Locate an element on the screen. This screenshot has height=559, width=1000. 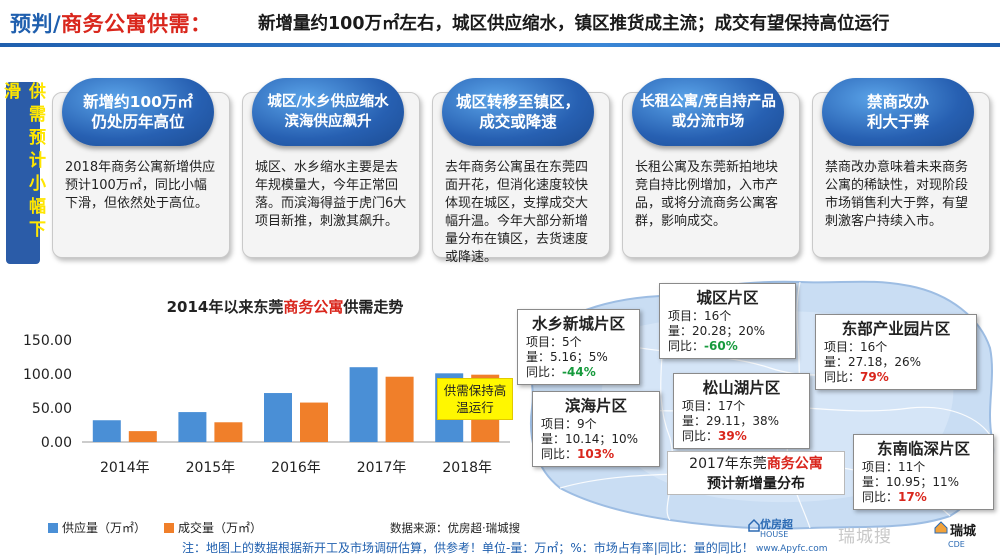
district-name: 东部产业园片区 is located at coordinates (896, 329).